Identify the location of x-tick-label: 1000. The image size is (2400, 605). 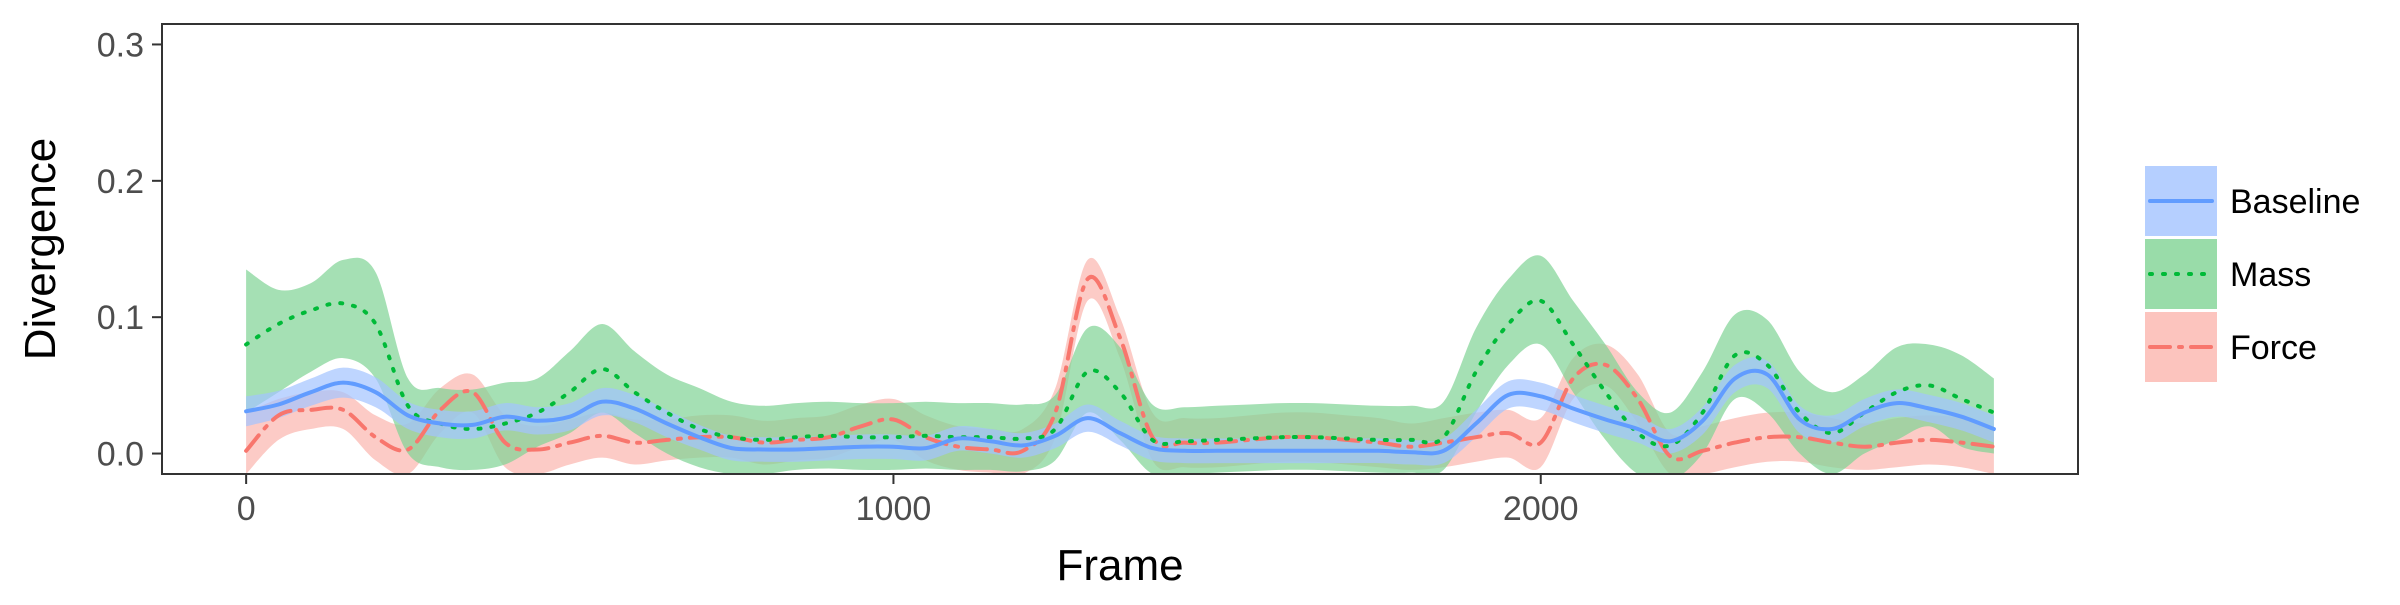
(894, 509).